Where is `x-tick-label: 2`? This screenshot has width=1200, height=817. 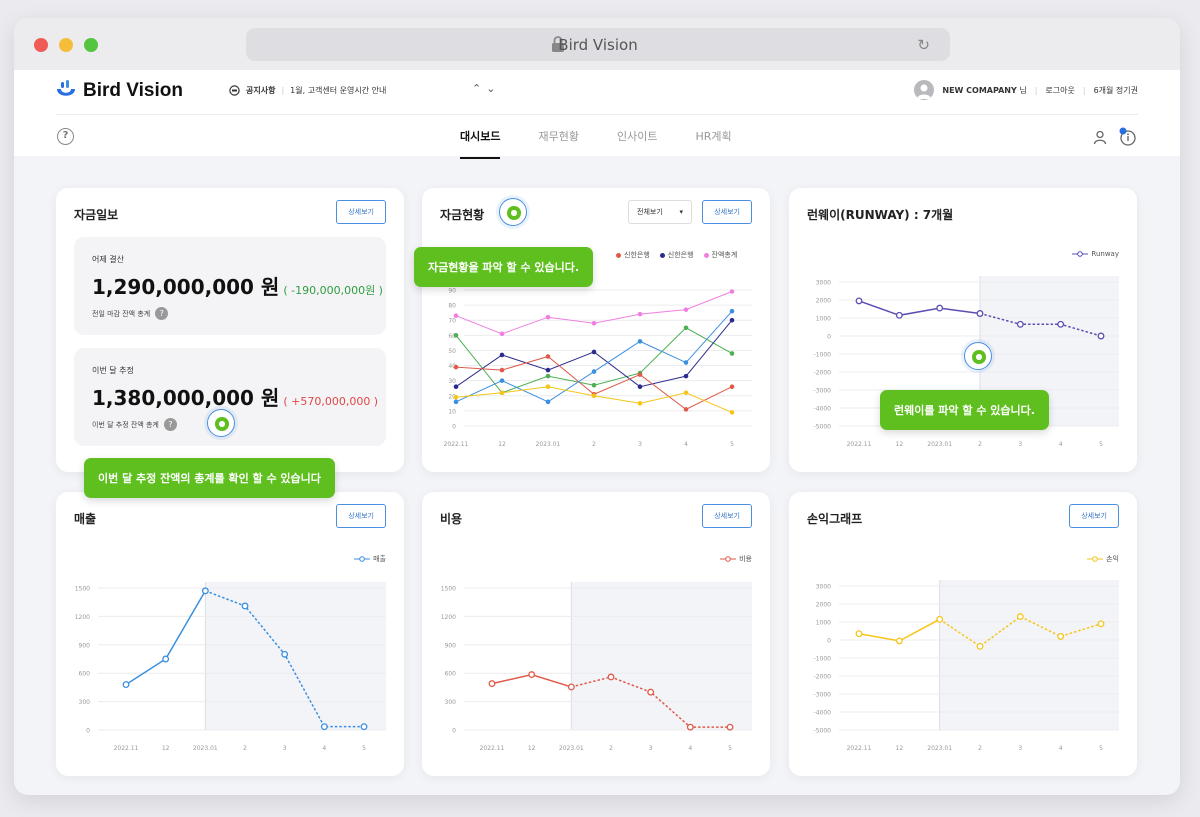 x-tick-label: 2 is located at coordinates (594, 444).